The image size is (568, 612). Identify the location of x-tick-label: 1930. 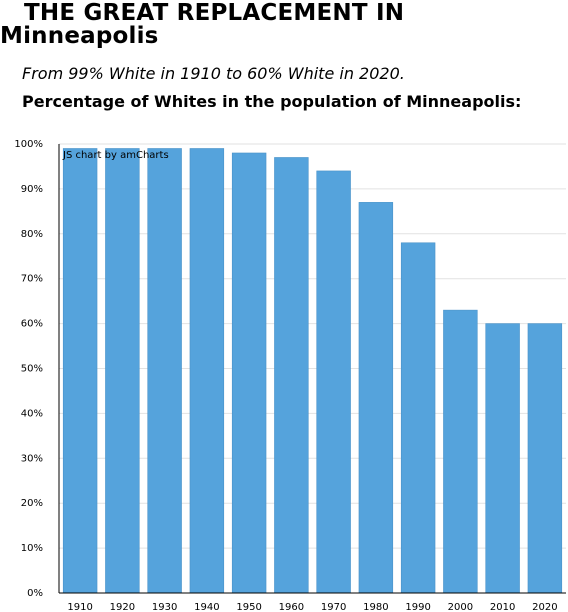
(164, 607).